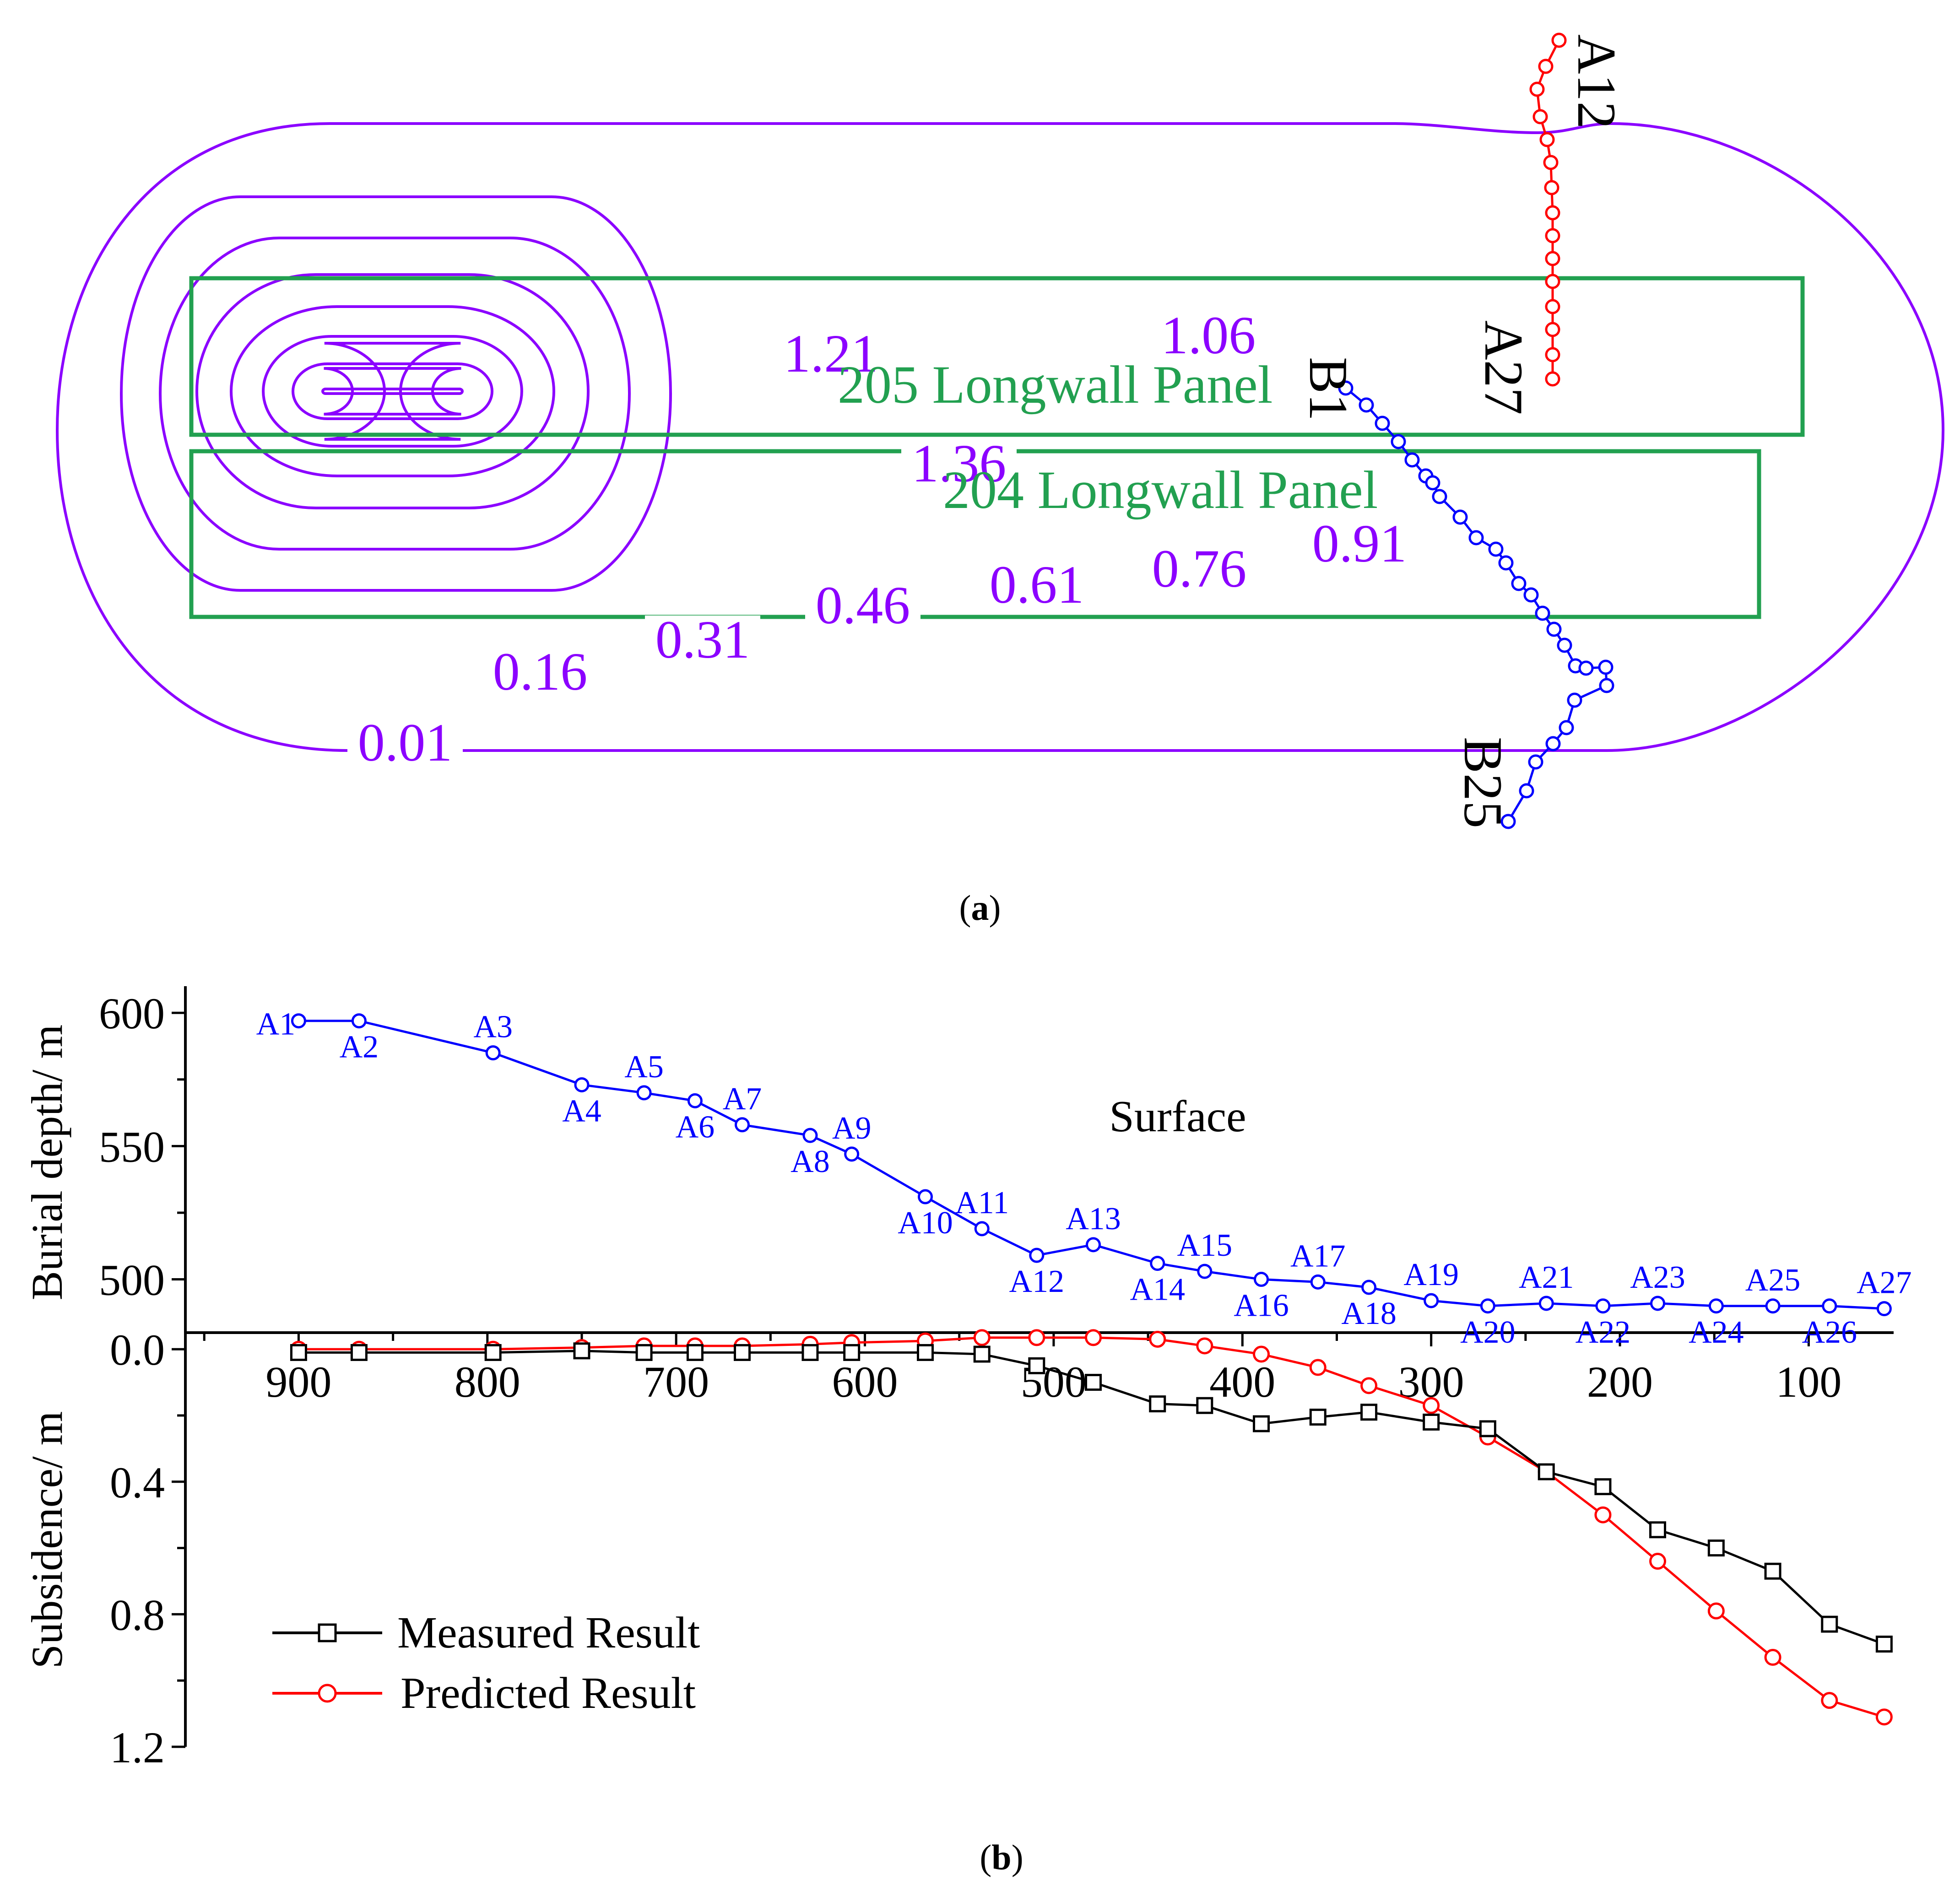 The width and height of the screenshot is (1960, 1885). What do you see at coordinates (980, 908) in the screenshot?
I see `caption-a: (a)` at bounding box center [980, 908].